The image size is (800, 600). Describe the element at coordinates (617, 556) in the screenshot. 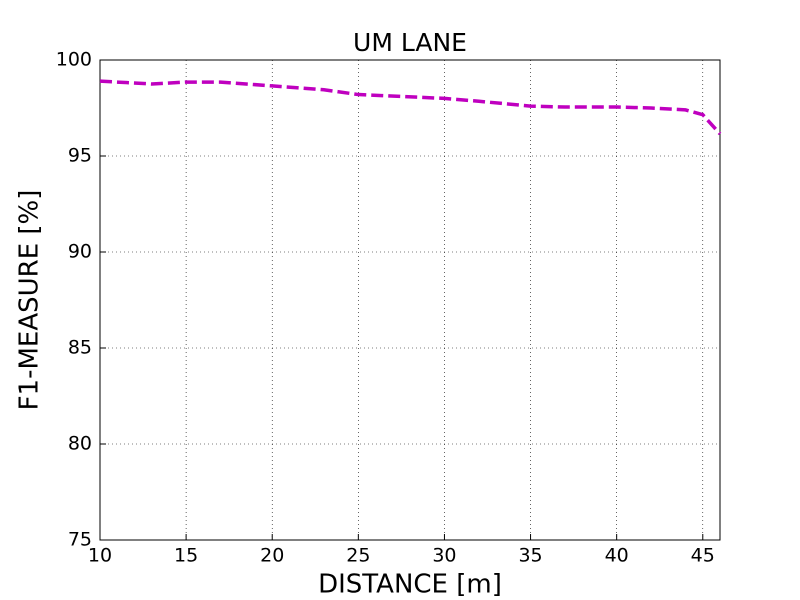

I see `x-tick-label: 40` at that location.